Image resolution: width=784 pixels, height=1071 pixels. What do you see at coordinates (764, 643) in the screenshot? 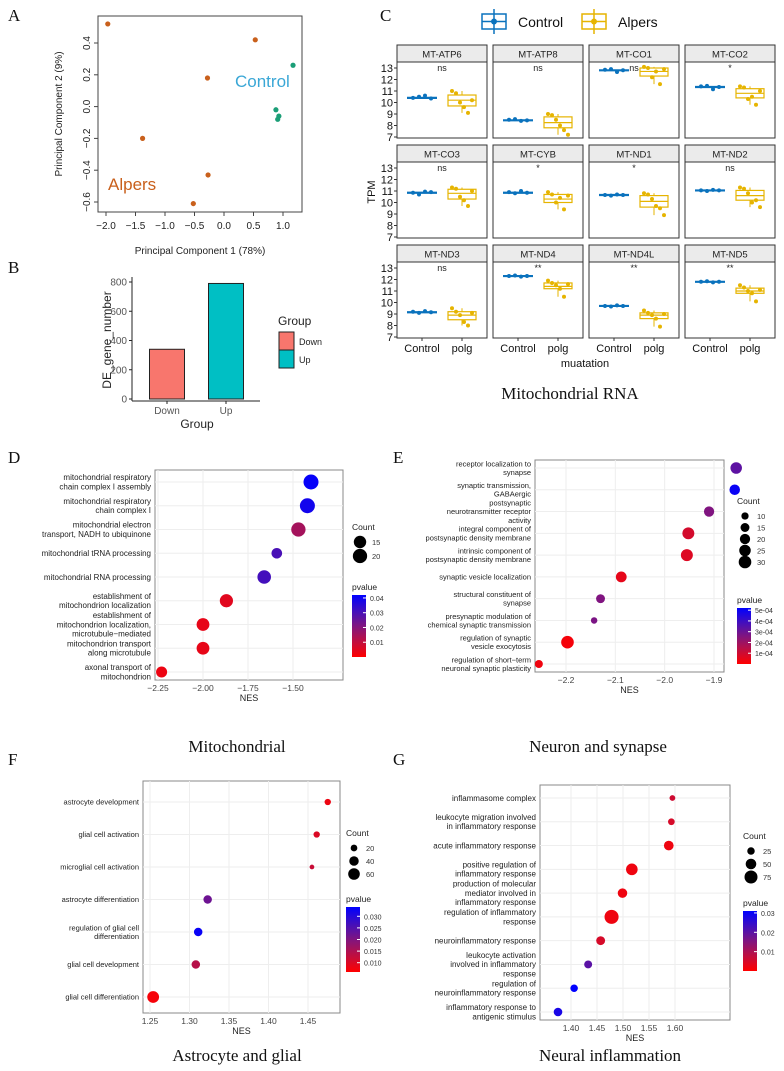
I see `colorbar-label: 2e-04` at bounding box center [764, 643].